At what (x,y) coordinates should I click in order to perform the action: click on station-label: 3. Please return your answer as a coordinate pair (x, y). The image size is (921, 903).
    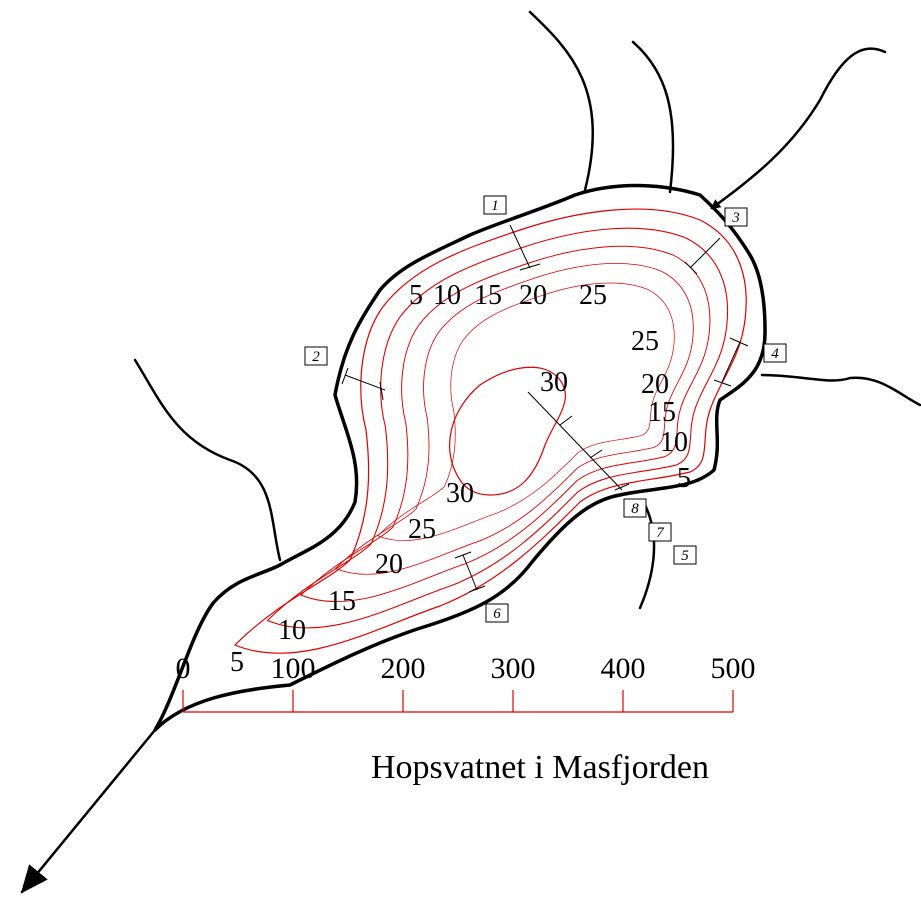
    Looking at the image, I should click on (735, 218).